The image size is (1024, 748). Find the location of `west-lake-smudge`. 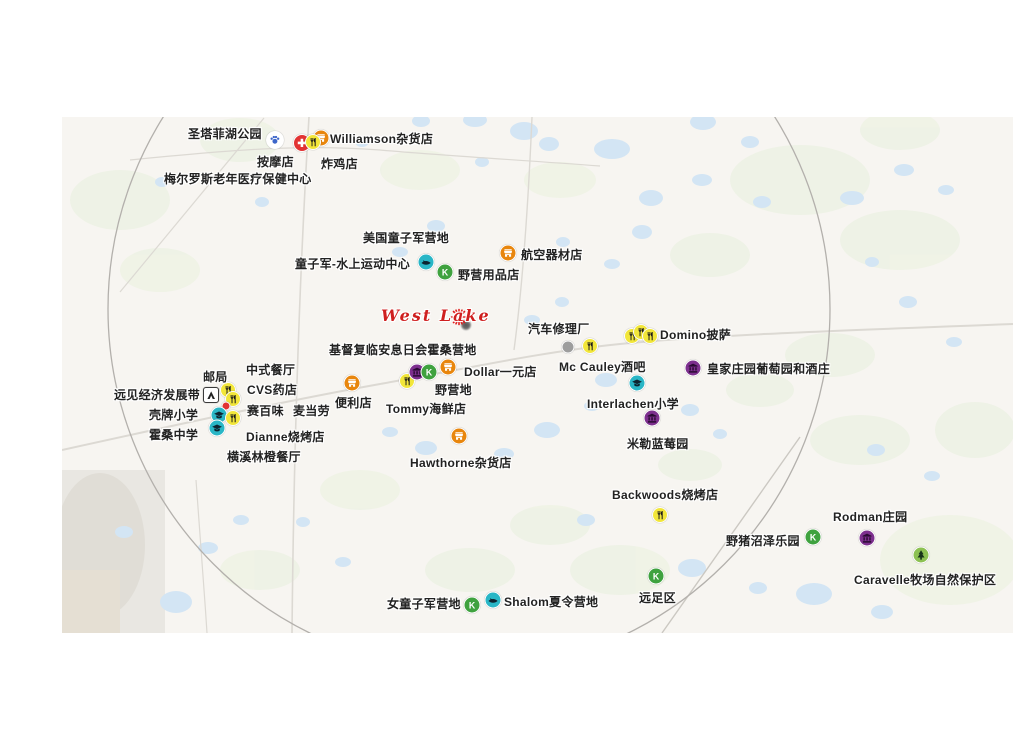

west-lake-smudge is located at coordinates (466, 325).